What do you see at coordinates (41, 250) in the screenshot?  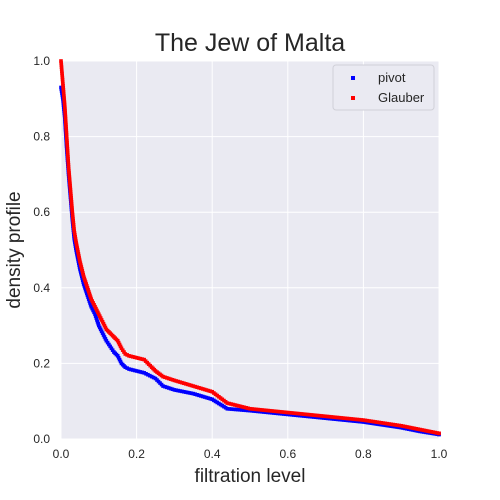 I see `y-tick-labels: 0.0 0.2 0.4 0.6 0.8 1.0` at bounding box center [41, 250].